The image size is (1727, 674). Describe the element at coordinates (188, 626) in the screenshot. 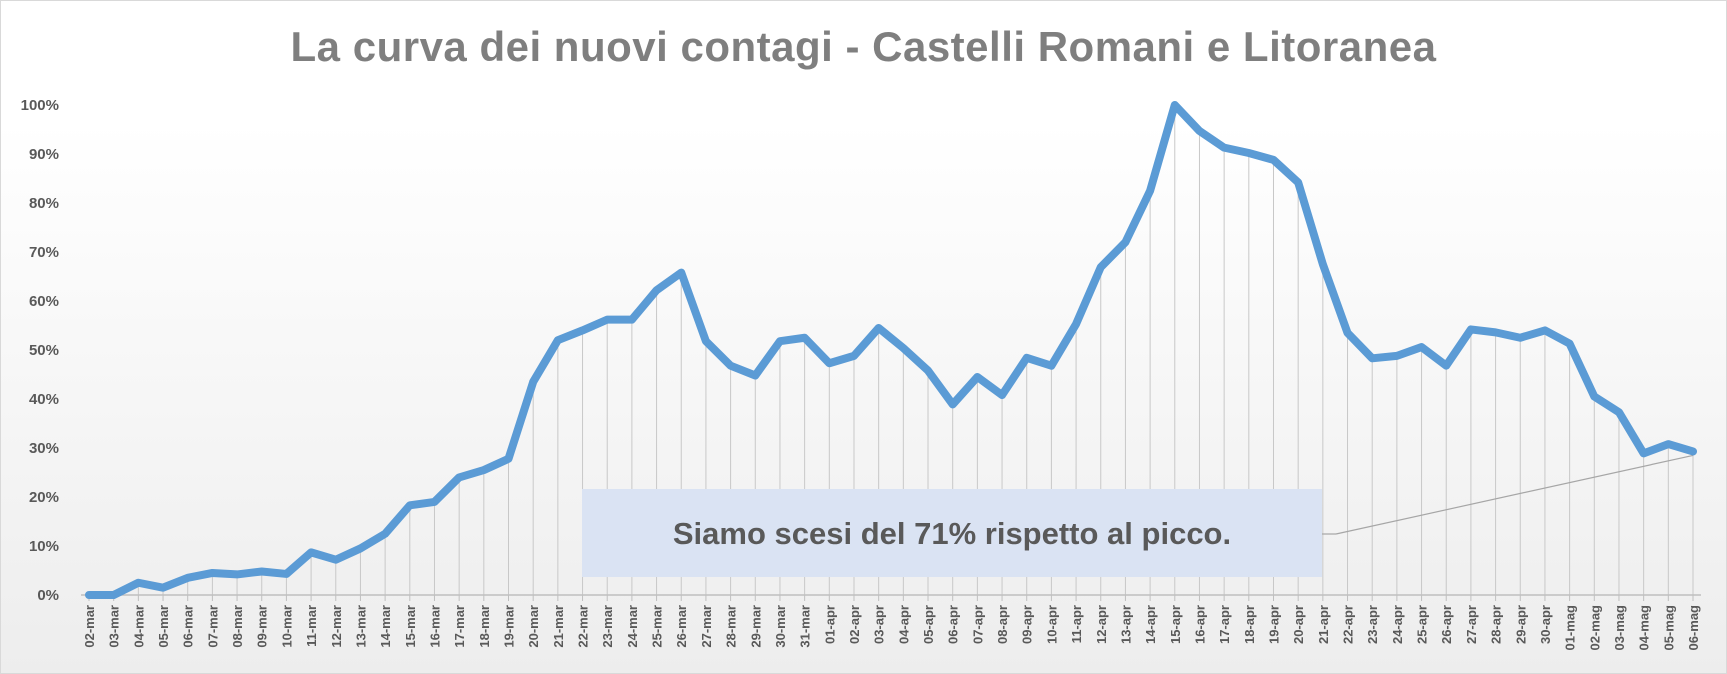

I see `x-tick-label: 06-mar` at that location.